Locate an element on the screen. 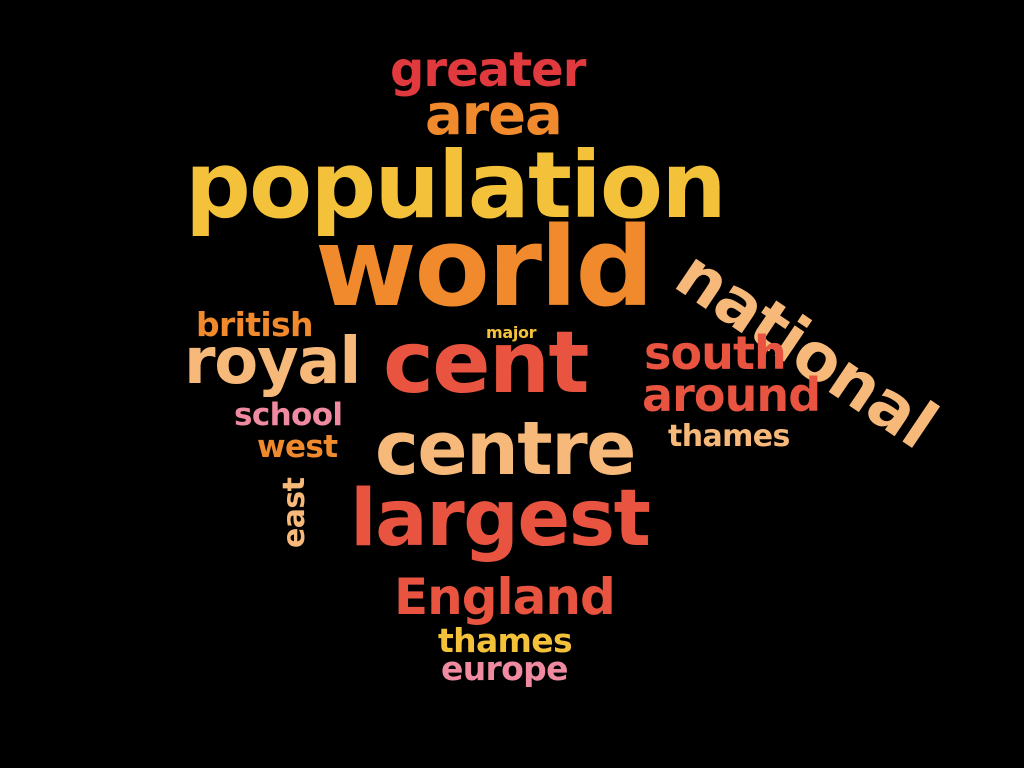  word-east: east is located at coordinates (294, 512).